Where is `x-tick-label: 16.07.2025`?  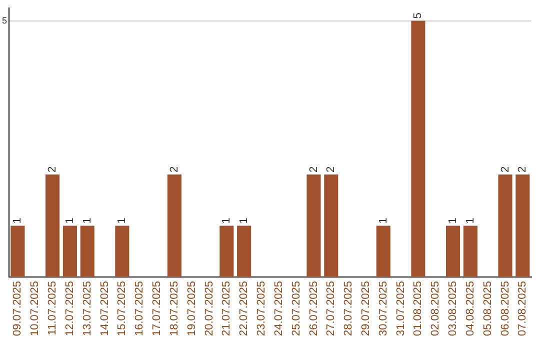
x-tick-label: 16.07.2025 is located at coordinates (140, 308).